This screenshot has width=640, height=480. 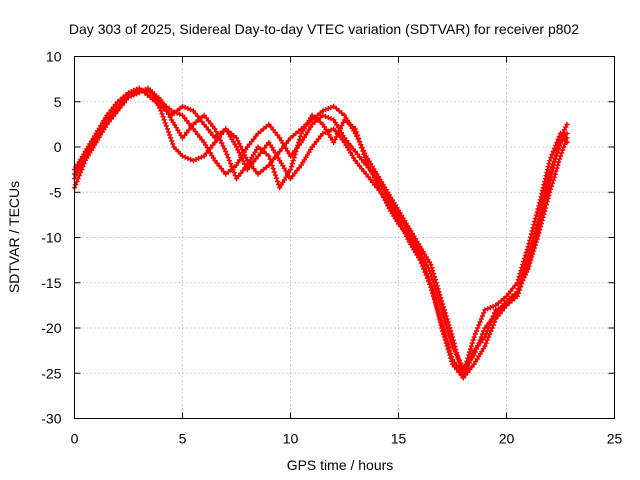 I want to click on y-tick-label: -15, so click(x=51, y=283).